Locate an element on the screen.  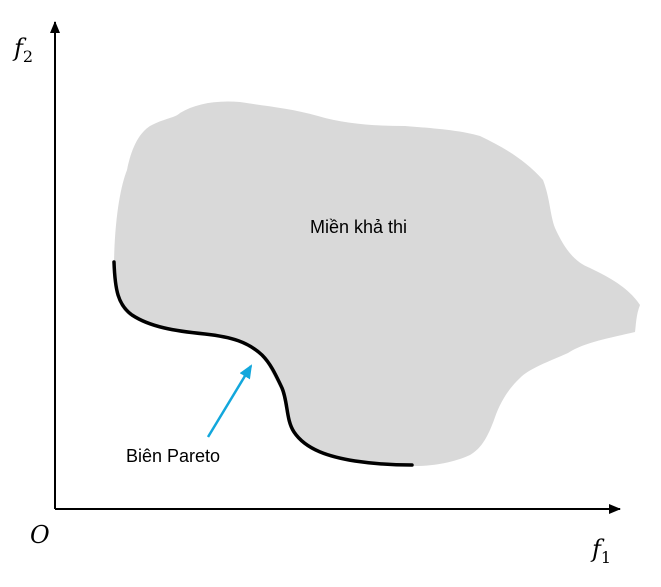
origin-label: O is located at coordinates (40, 535).